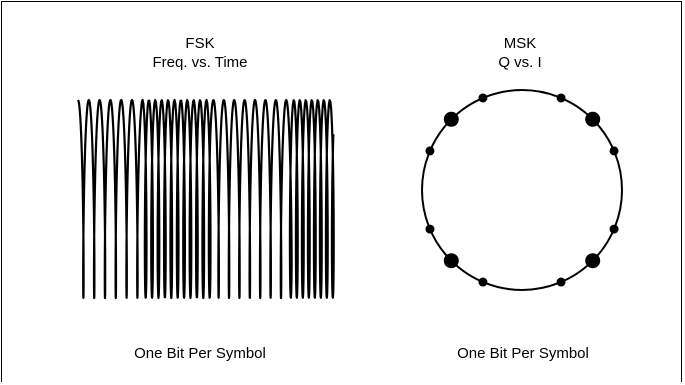  Describe the element at coordinates (200, 62) in the screenshot. I see `fsk-subtitle: Freq. vs. Time` at that location.